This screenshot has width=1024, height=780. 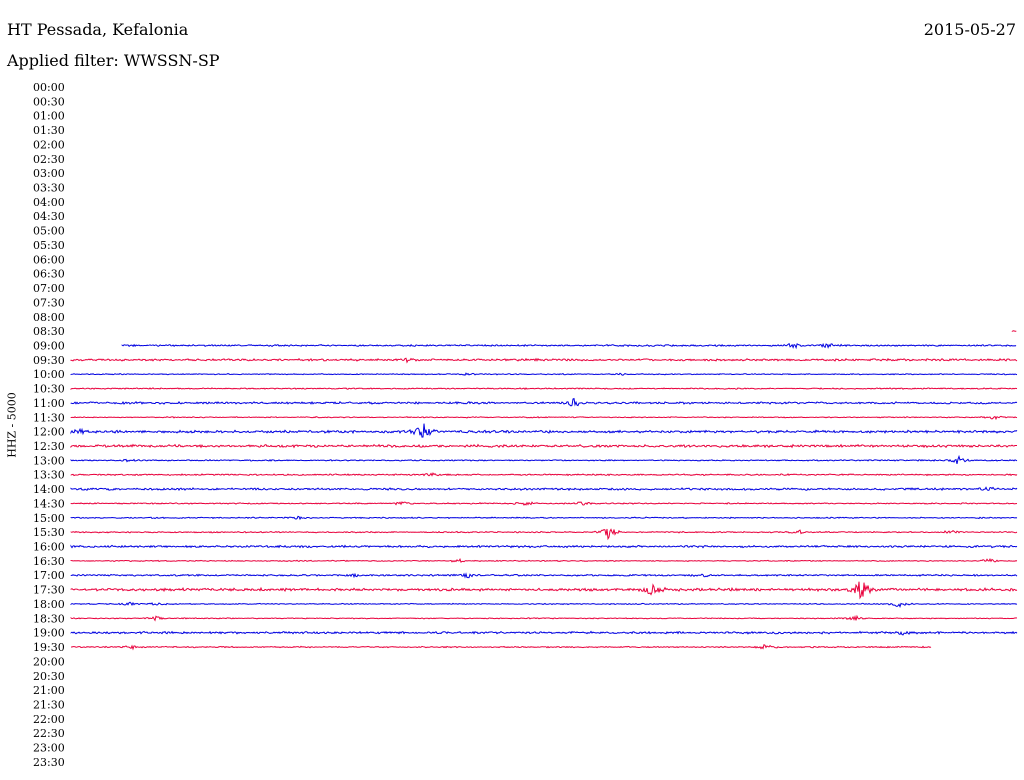 I want to click on row-label: 01:00, so click(x=49, y=116).